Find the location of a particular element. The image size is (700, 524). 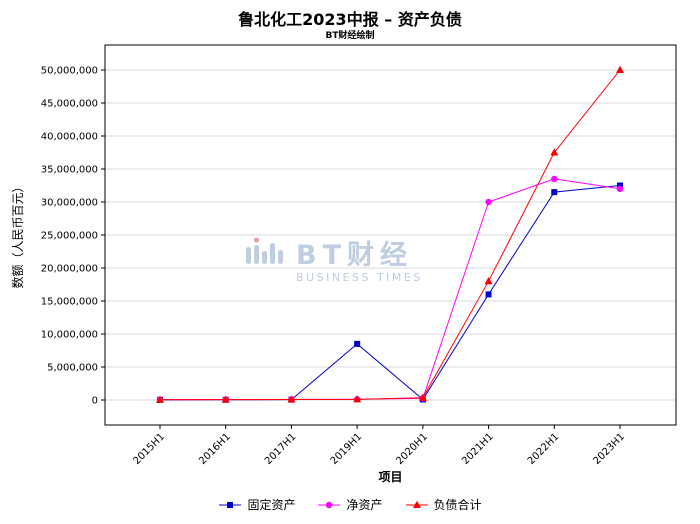

y-tick-label: 40,000,000 is located at coordinates (69, 137).